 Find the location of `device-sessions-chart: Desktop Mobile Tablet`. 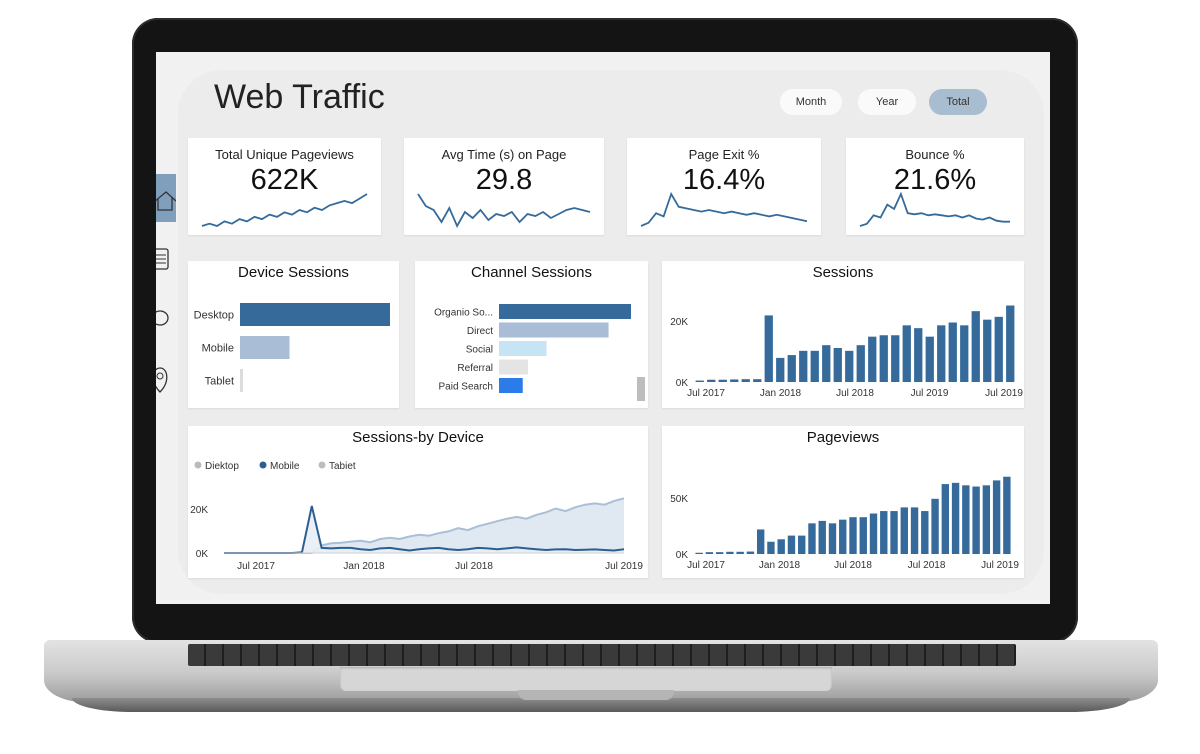

device-sessions-chart: Desktop Mobile Tablet is located at coordinates (292, 347).